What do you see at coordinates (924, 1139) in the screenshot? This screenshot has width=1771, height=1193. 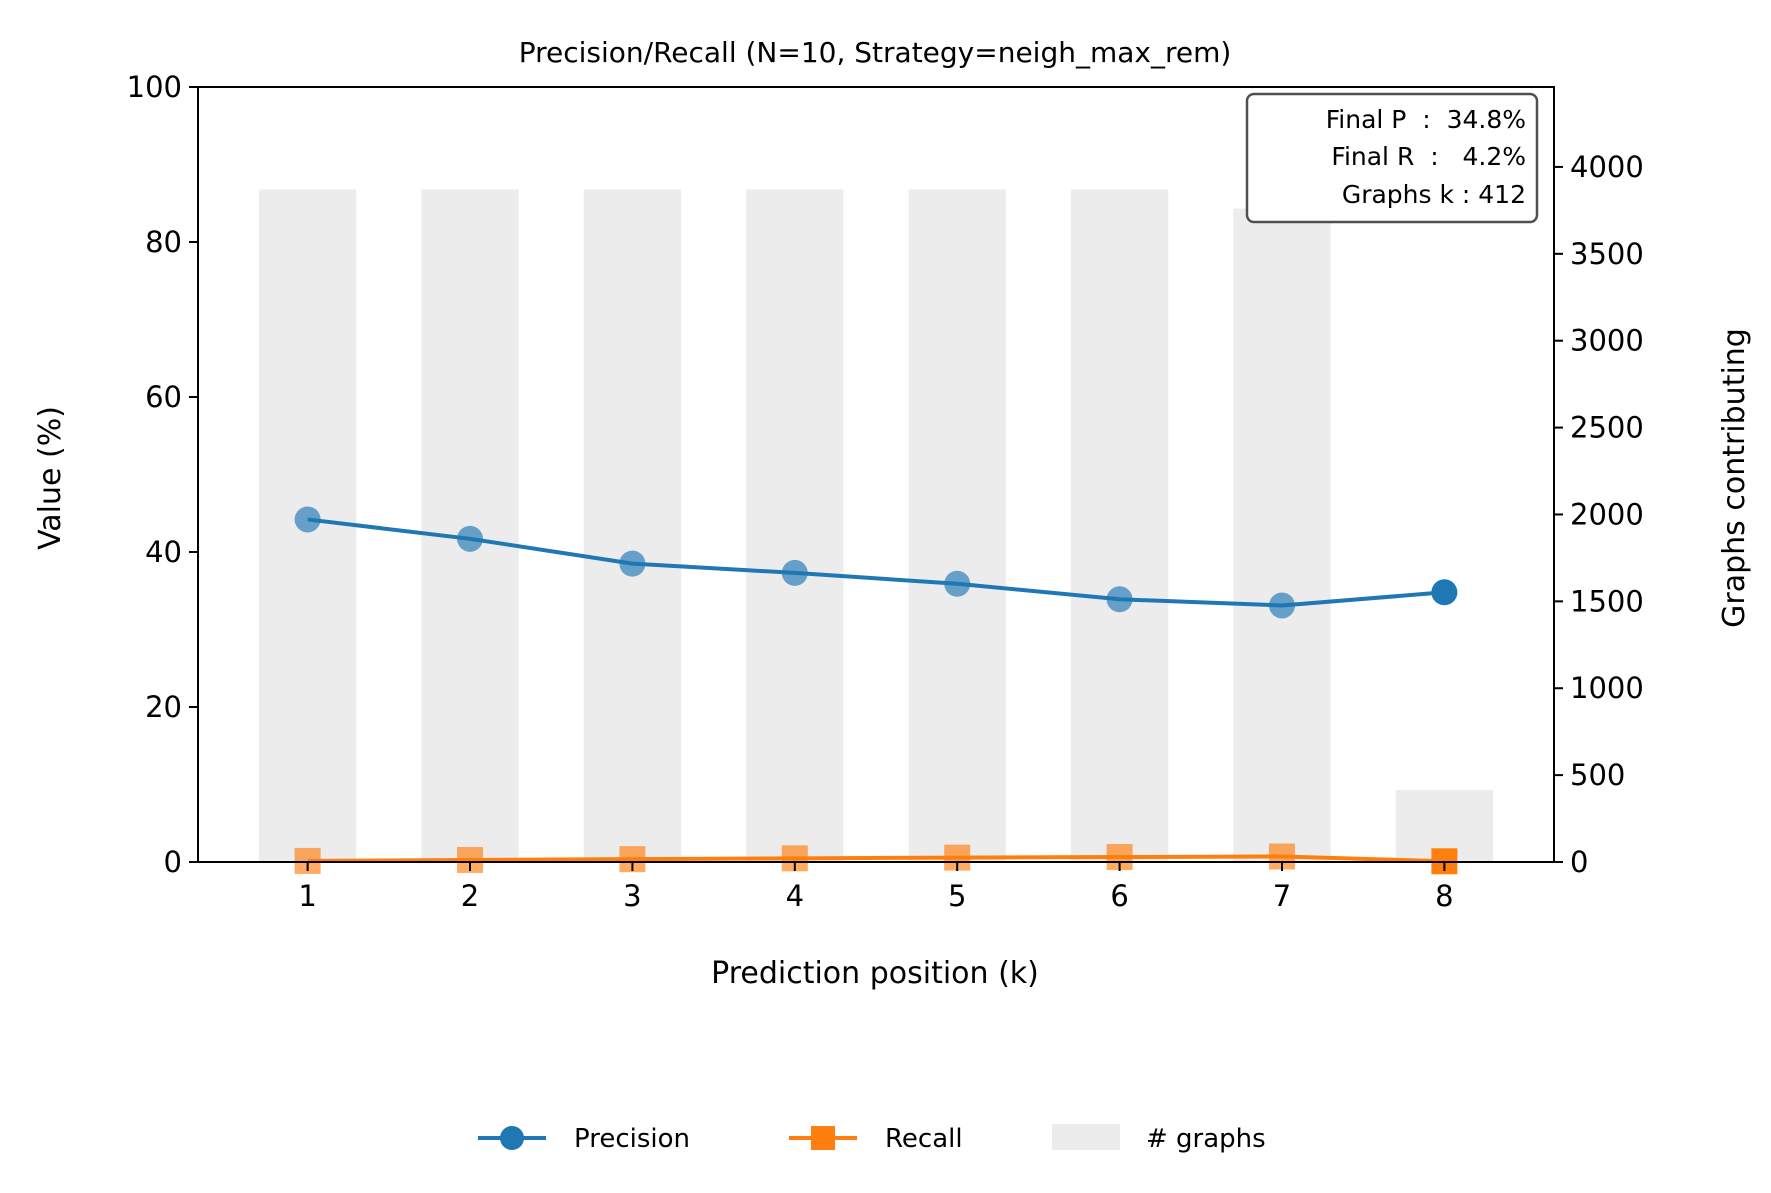 I see `legend-label-recall: Recall` at bounding box center [924, 1139].